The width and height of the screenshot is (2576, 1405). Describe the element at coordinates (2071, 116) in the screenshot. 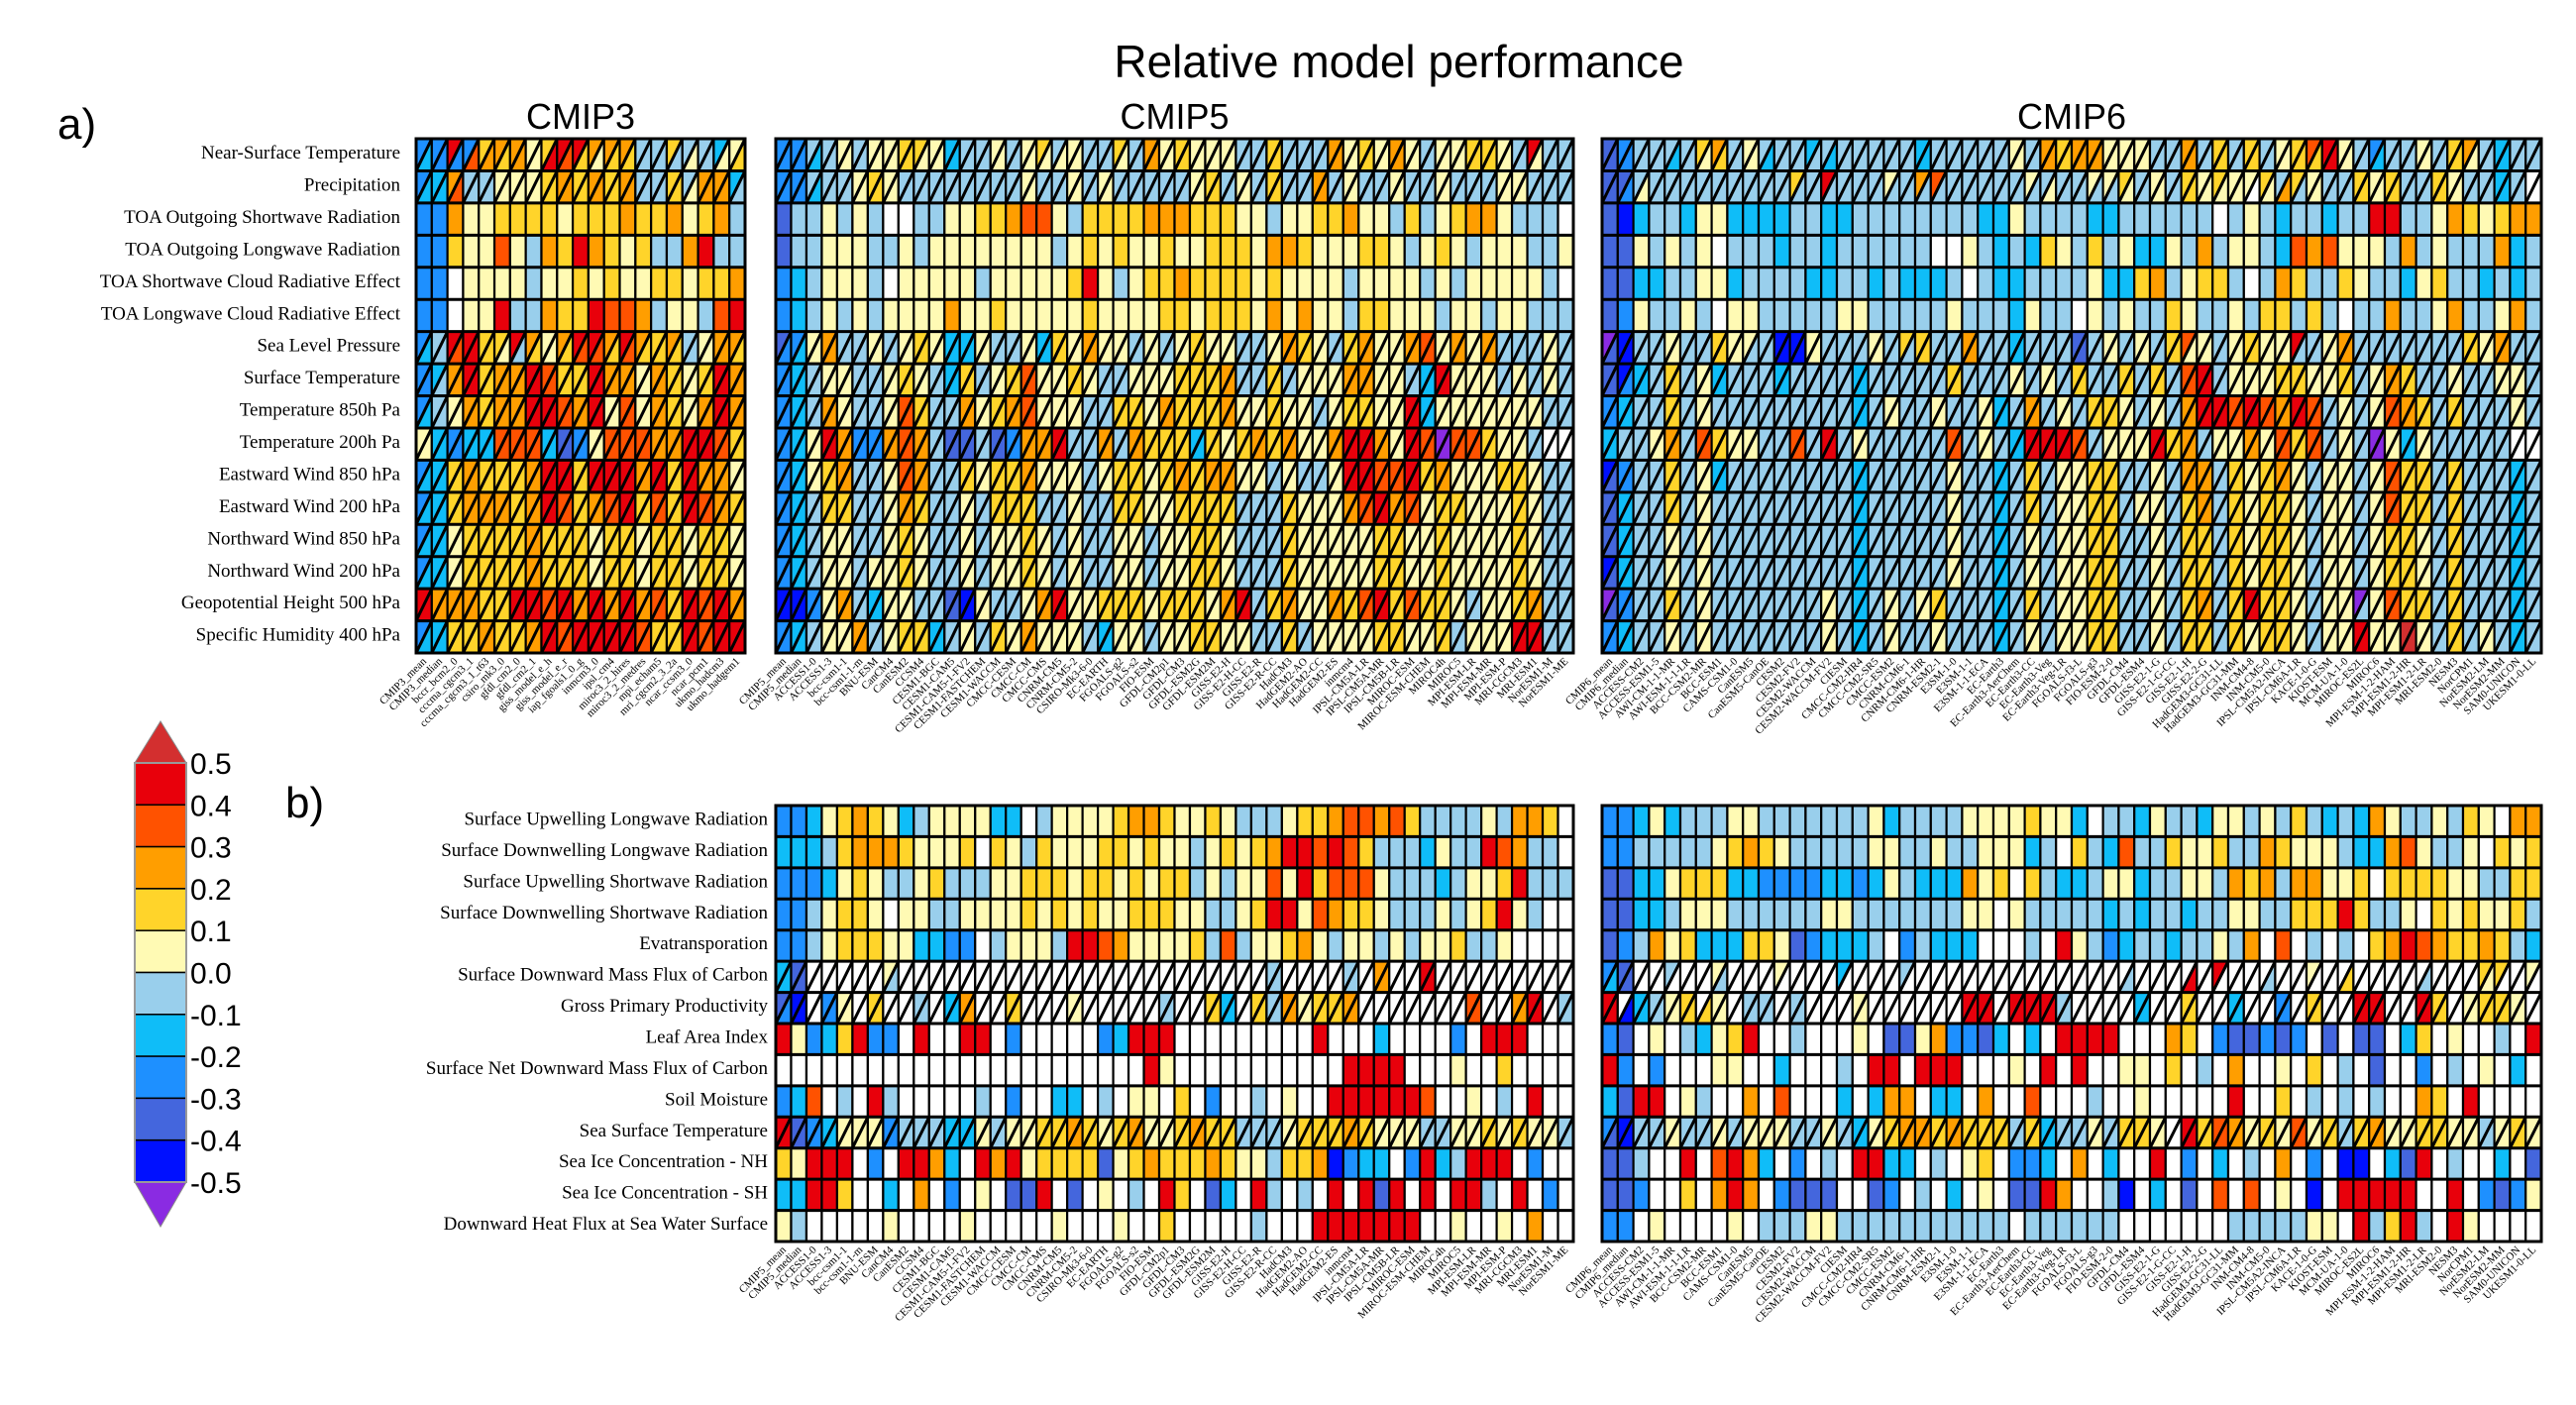

I see `group-title-cmip6: CMIP6` at that location.